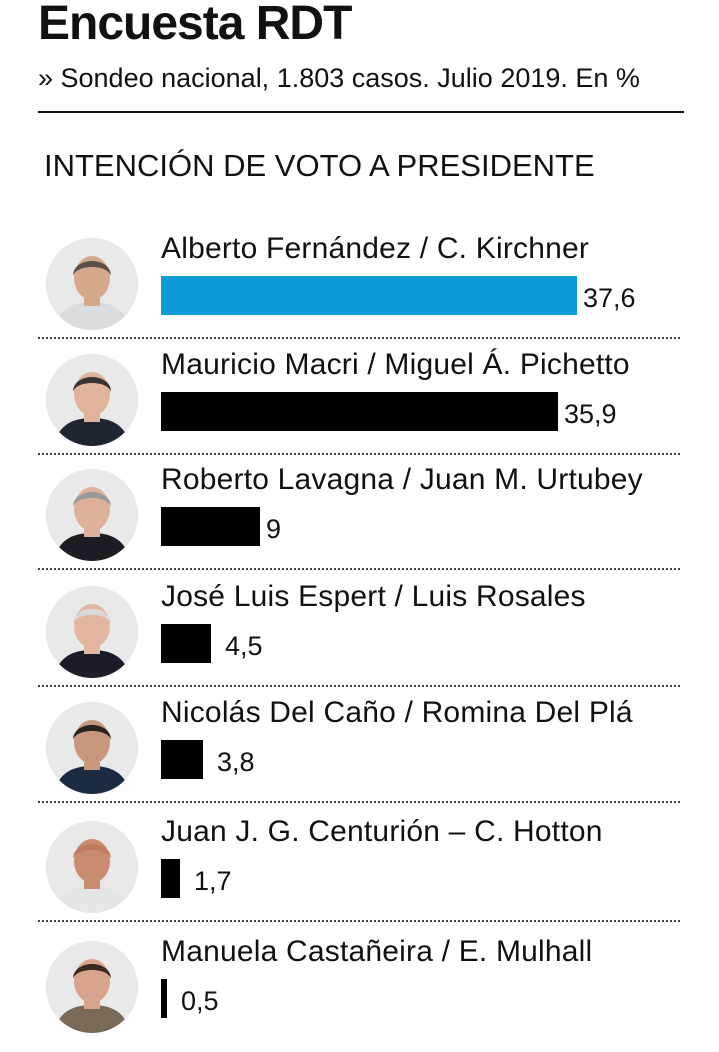  Describe the element at coordinates (397, 712) in the screenshot. I see `bar-category-label: Nicolás Del Caño / Romina Del Plá` at that location.